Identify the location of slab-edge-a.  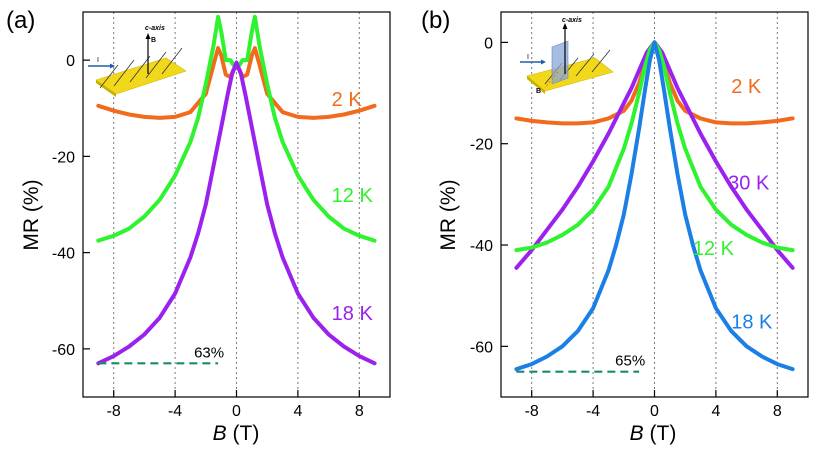
(106, 88).